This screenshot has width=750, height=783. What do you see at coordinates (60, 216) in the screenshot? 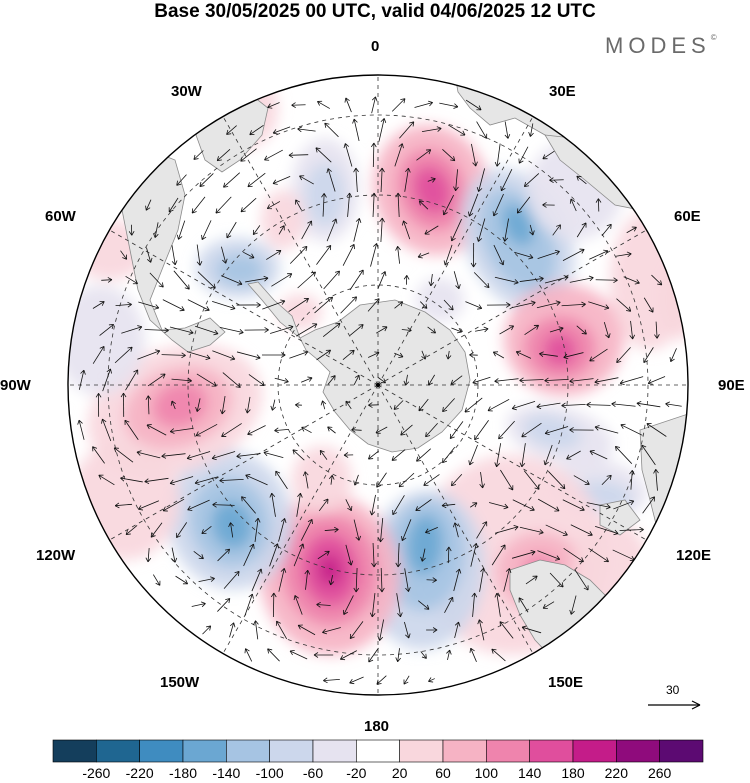
I see `meridian-label-60w: 60W` at bounding box center [60, 216].